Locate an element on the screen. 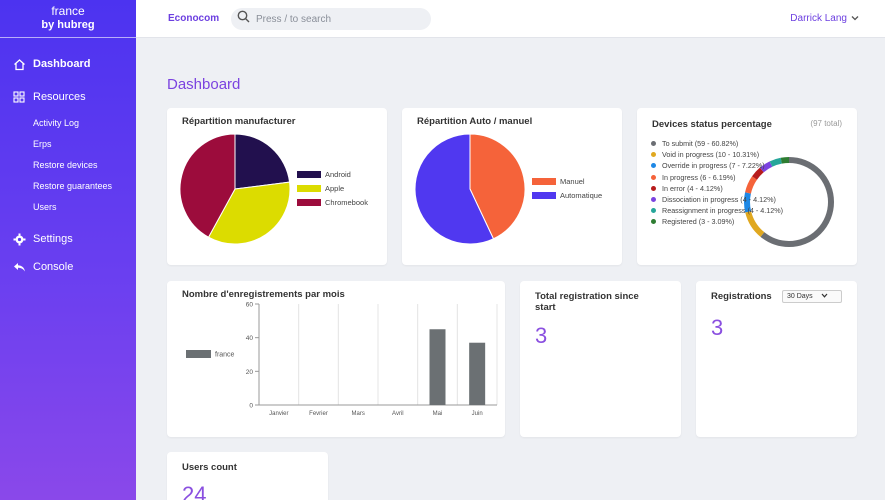 This screenshot has width=885, height=500. legend-label: Android is located at coordinates (338, 174).